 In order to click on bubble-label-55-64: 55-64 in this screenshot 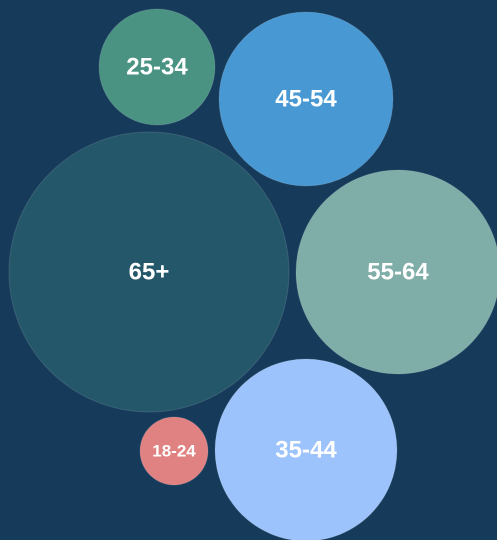, I will do `click(398, 271)`.